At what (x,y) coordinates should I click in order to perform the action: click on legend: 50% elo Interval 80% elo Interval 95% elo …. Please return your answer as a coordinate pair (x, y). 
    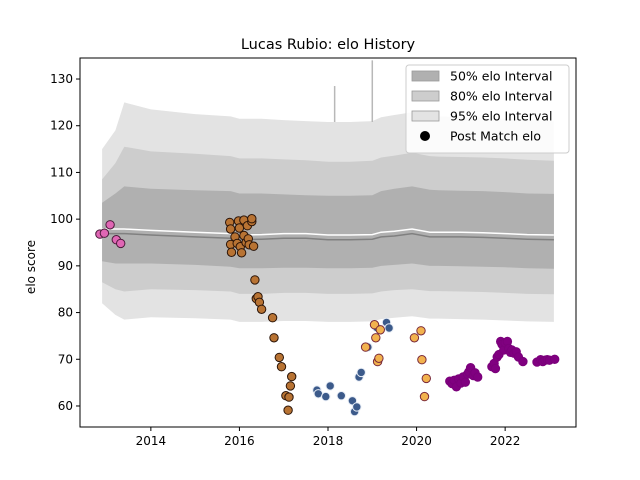
    Looking at the image, I should click on (487, 109).